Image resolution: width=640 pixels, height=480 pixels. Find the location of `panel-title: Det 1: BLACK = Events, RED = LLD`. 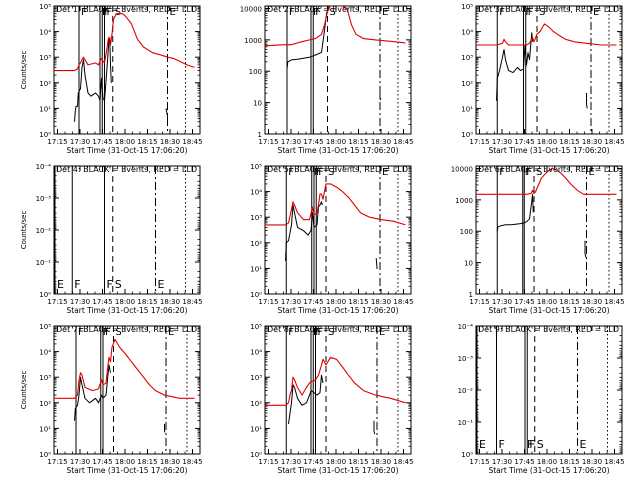

panel-title: Det 1: BLACK = Events, RED = LLD is located at coordinates (126, 9).